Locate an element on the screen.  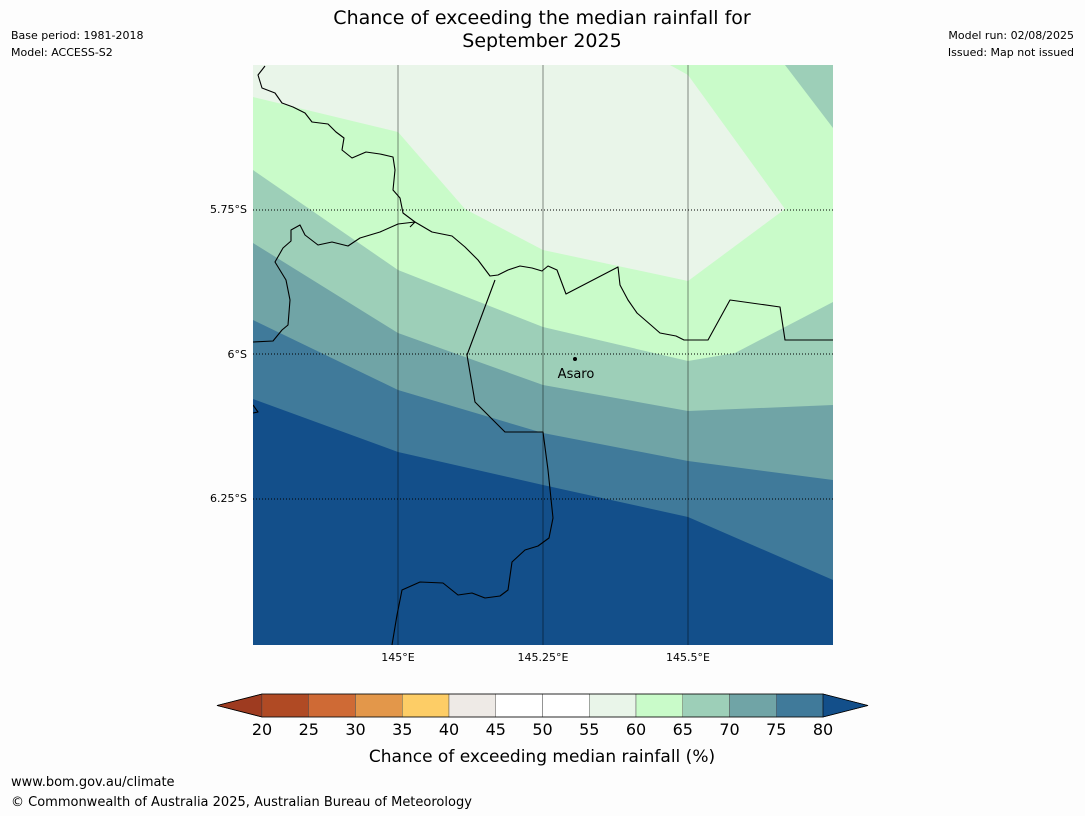
boundary-south is located at coordinates (472, 462).